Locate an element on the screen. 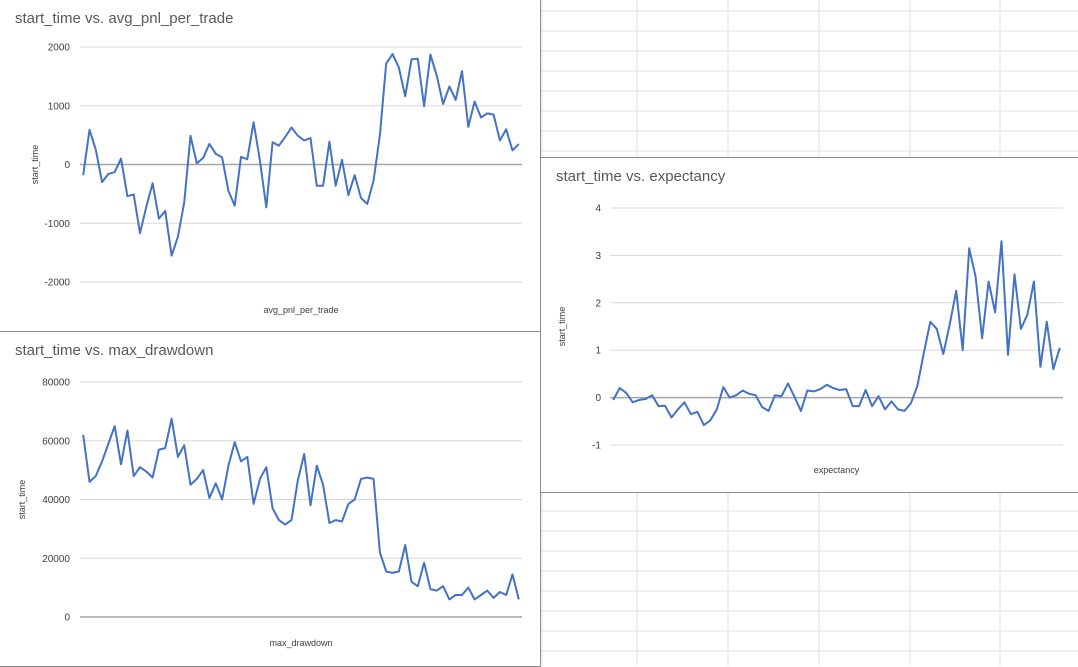 The width and height of the screenshot is (1078, 667). y-tick-label: -1 is located at coordinates (596, 446).